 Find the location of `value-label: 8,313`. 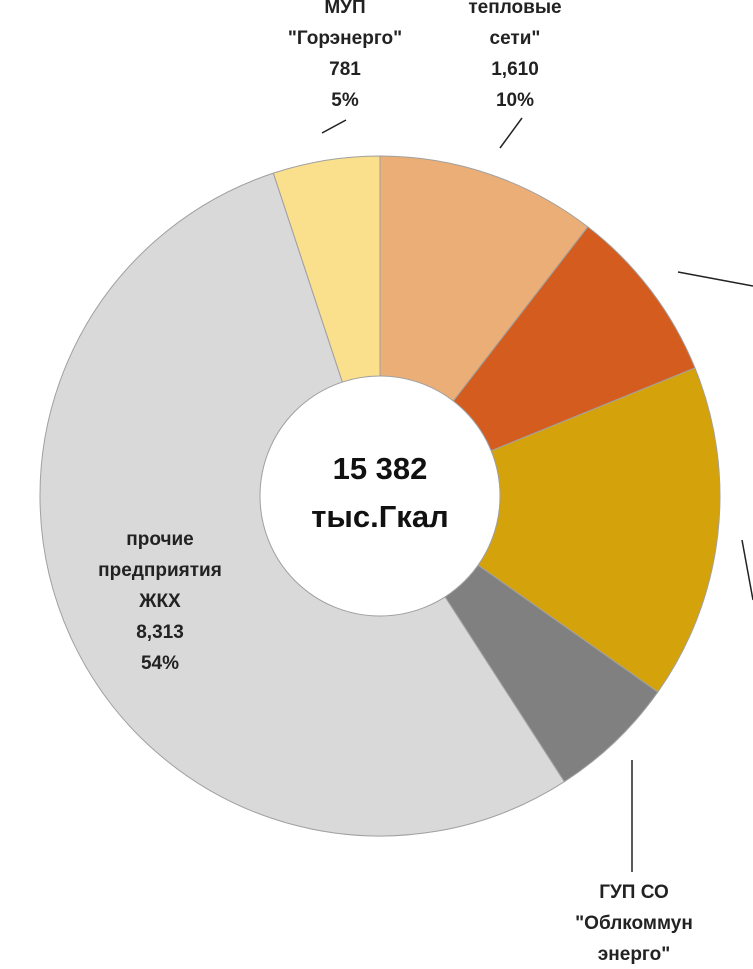

value-label: 8,313 is located at coordinates (160, 632).